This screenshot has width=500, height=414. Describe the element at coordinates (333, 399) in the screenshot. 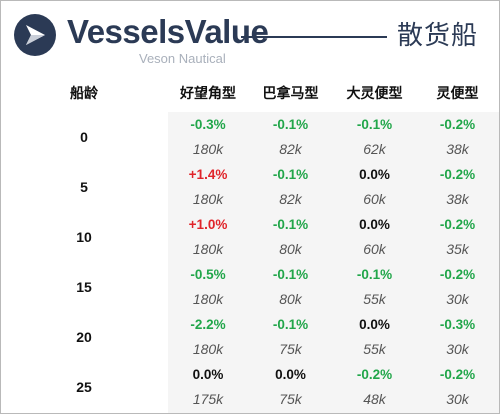

I see `value-line: 175k 75k 48k 30k` at that location.